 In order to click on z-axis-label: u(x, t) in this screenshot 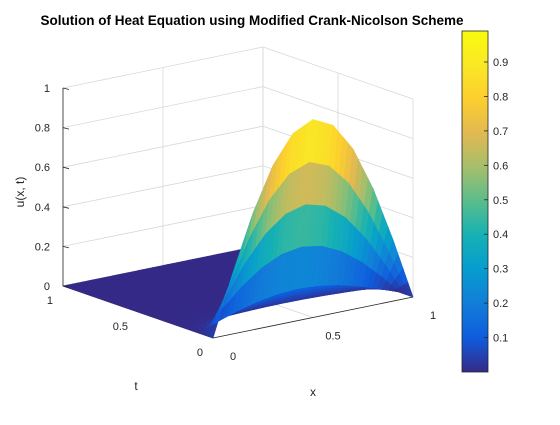, I will do `click(20, 192)`.